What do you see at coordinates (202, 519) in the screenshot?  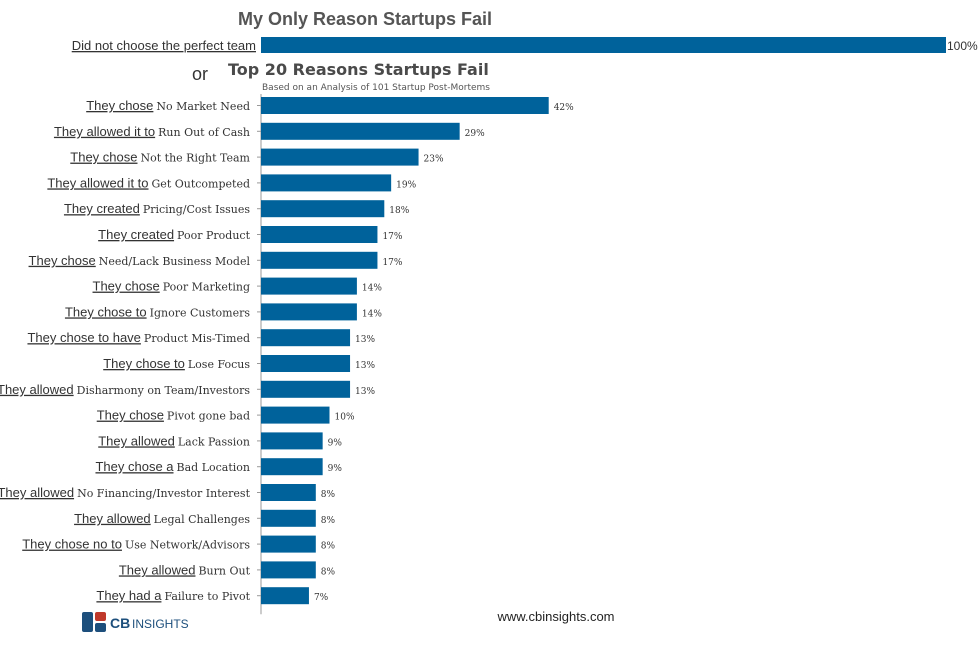 I see `reason-label: Legal Challenges` at bounding box center [202, 519].